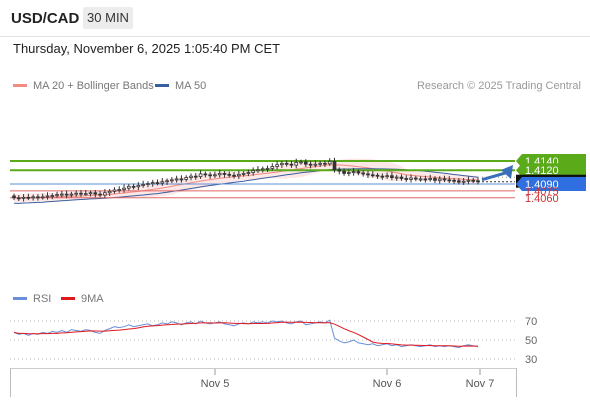 The height and width of the screenshot is (400, 590). What do you see at coordinates (246, 334) in the screenshot?
I see `rsi-line` at bounding box center [246, 334].